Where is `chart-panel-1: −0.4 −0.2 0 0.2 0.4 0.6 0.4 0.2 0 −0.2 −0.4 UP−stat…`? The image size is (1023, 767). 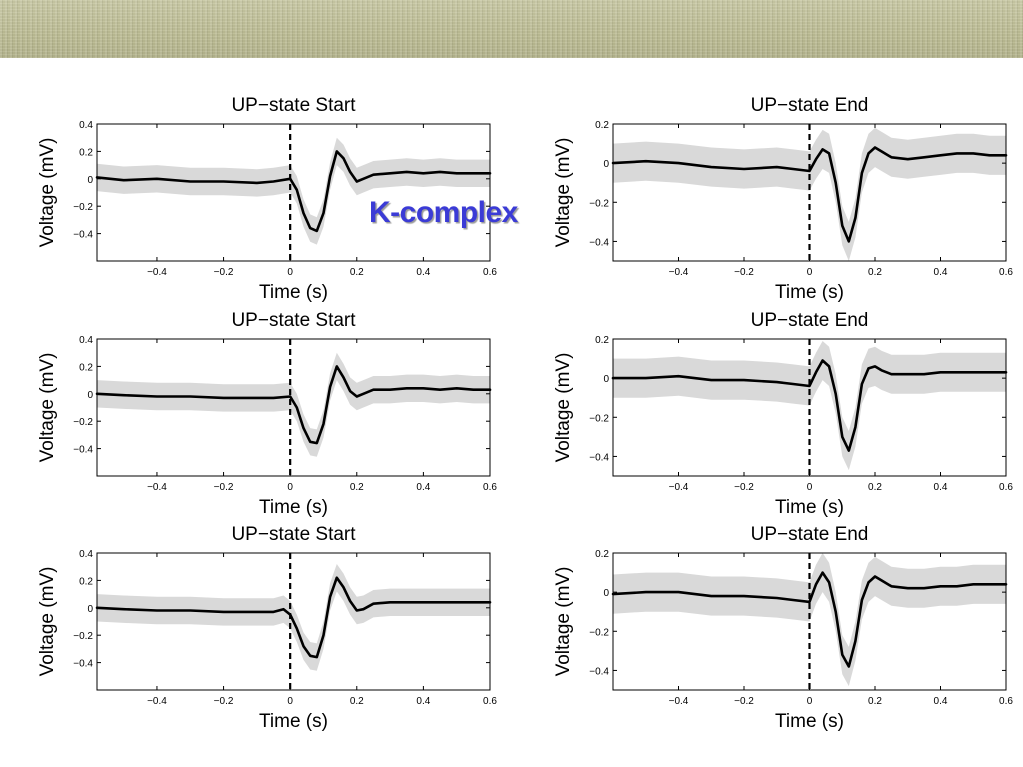
chart-panel-1: −0.4 −0.2 0 0.2 0.4 0.6 0.4 0.2 0 −0.2 −0.4 UP−stat… is located at coordinates (267, 199).